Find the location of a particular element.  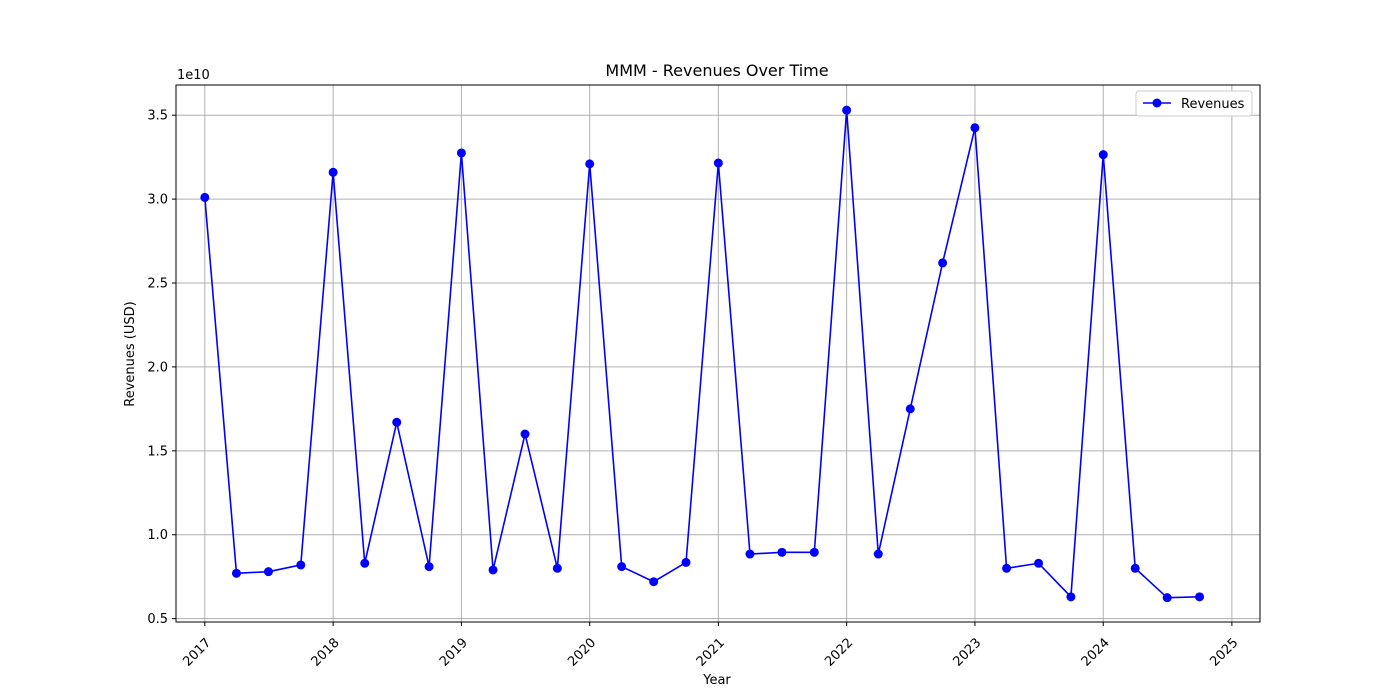

chart-title: MMM - Revenues Over Time is located at coordinates (716, 70).